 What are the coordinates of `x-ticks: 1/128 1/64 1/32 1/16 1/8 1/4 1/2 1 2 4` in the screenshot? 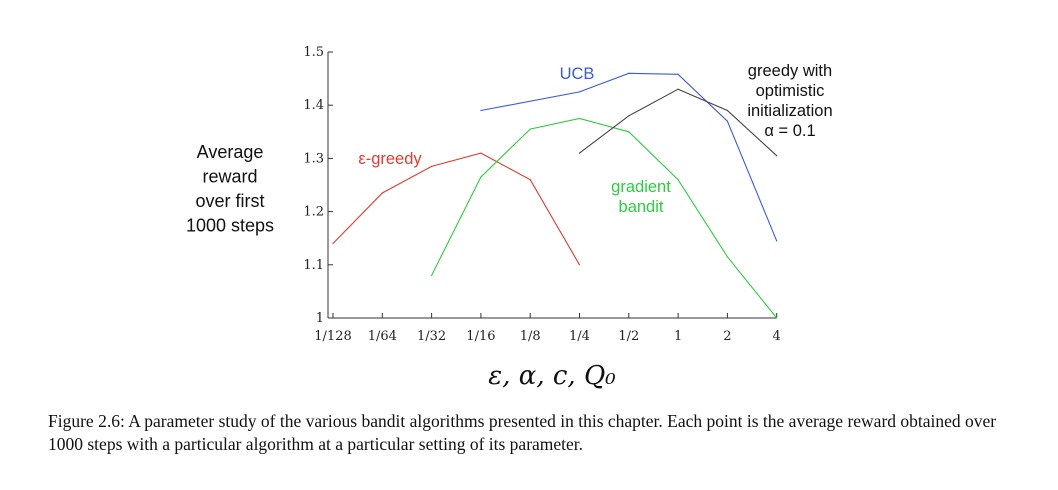 It's located at (547, 328).